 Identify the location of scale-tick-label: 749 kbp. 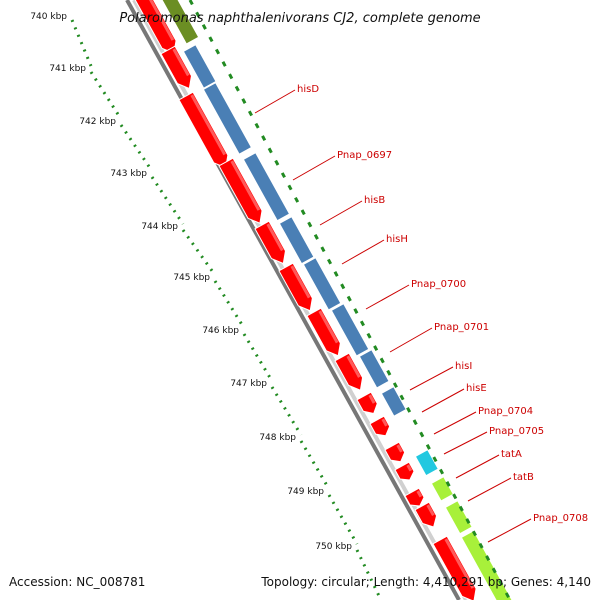
(305, 492).